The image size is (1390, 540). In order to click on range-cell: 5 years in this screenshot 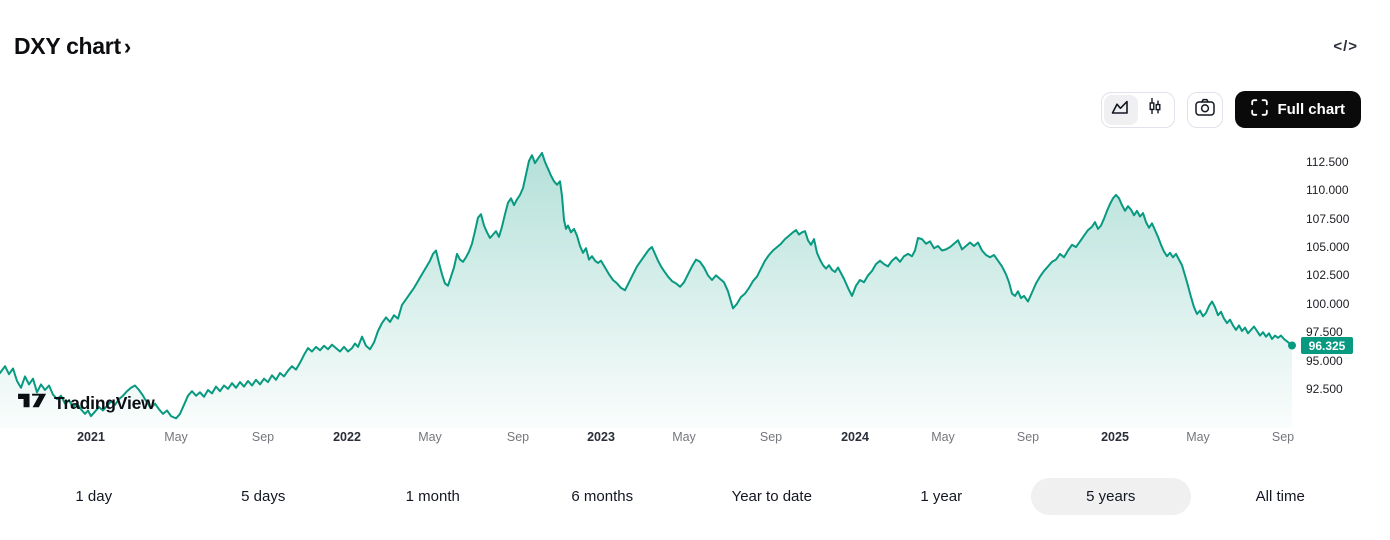, I will do `click(1111, 496)`.